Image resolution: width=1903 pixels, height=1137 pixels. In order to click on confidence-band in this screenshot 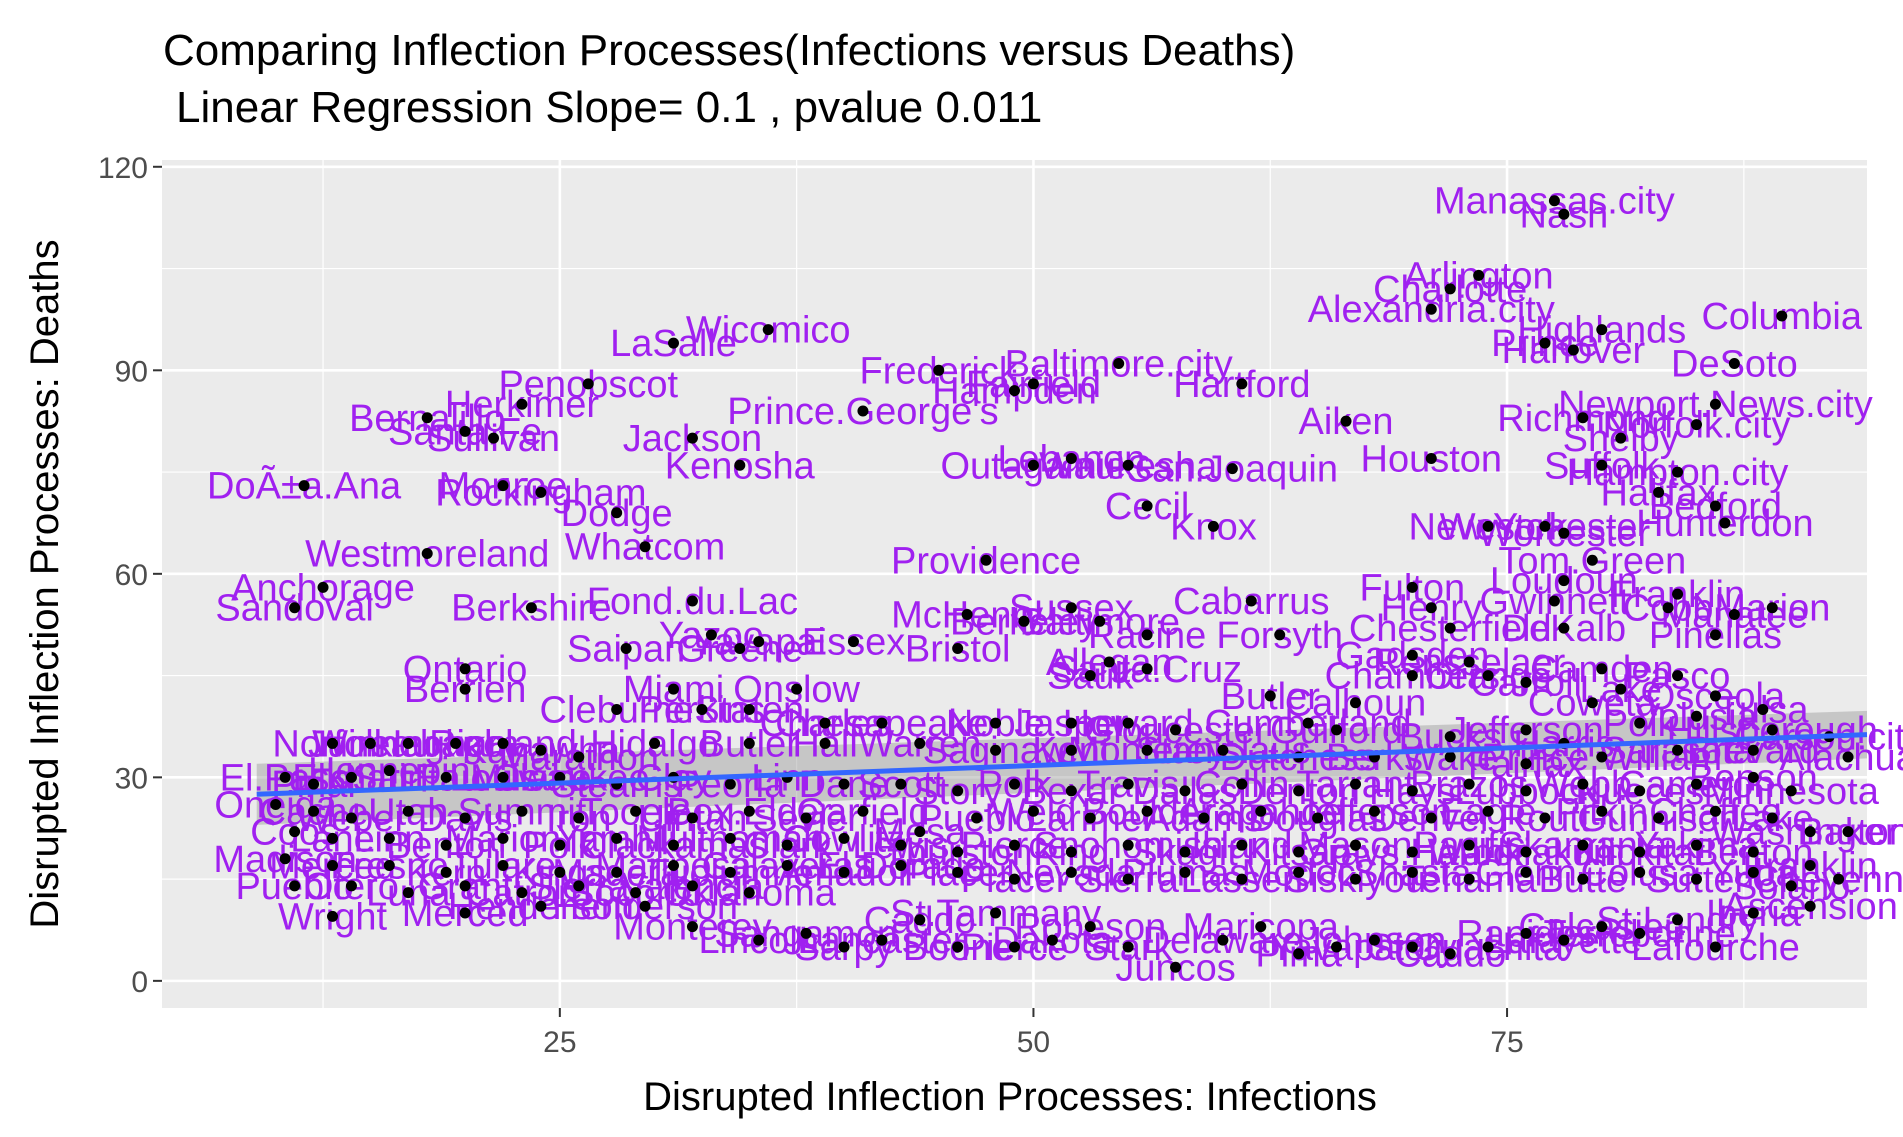, I will do `click(1062, 767)`.